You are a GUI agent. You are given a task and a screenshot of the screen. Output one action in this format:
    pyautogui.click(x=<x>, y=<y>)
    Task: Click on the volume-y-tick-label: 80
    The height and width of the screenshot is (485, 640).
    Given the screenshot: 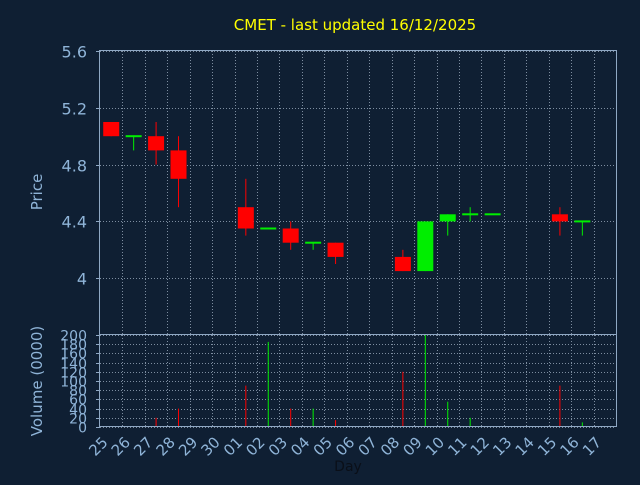 What is the action you would take?
    pyautogui.click(x=78, y=392)
    